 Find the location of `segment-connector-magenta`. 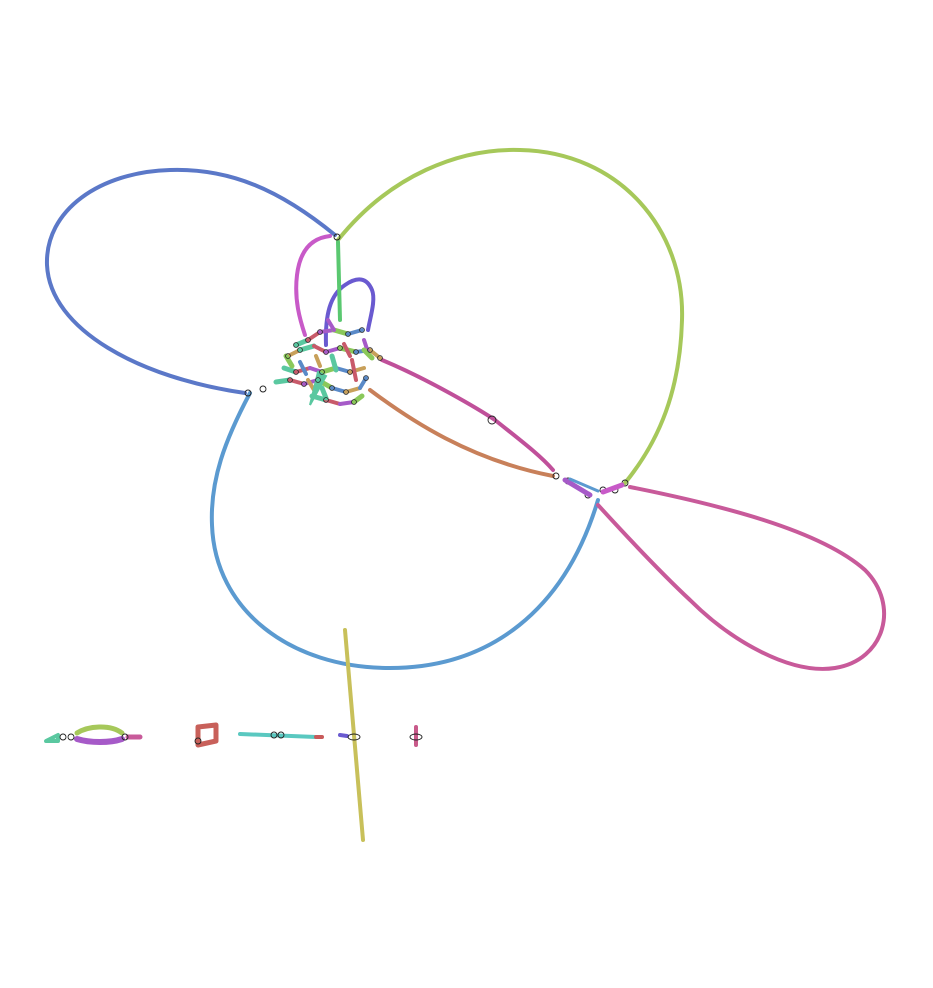

segment-connector-magenta is located at coordinates (467, 415).